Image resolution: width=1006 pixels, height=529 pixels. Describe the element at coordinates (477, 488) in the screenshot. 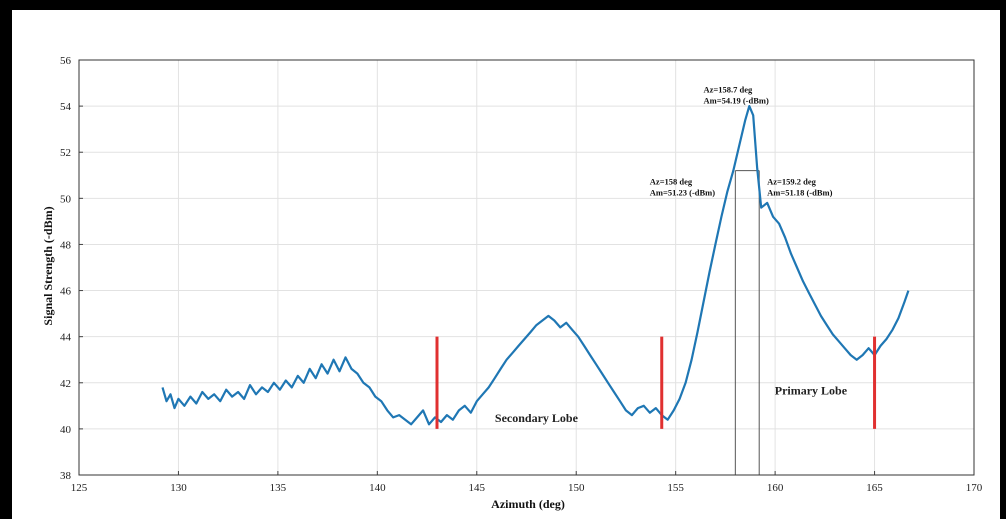

I see `x-tick-label: 145` at that location.